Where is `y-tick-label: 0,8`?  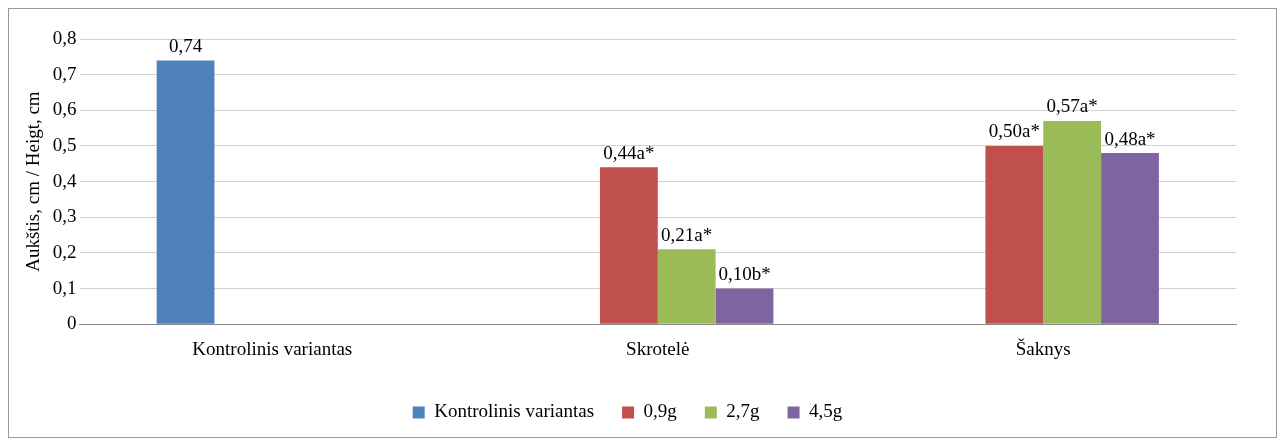
y-tick-label: 0,8 is located at coordinates (64, 37).